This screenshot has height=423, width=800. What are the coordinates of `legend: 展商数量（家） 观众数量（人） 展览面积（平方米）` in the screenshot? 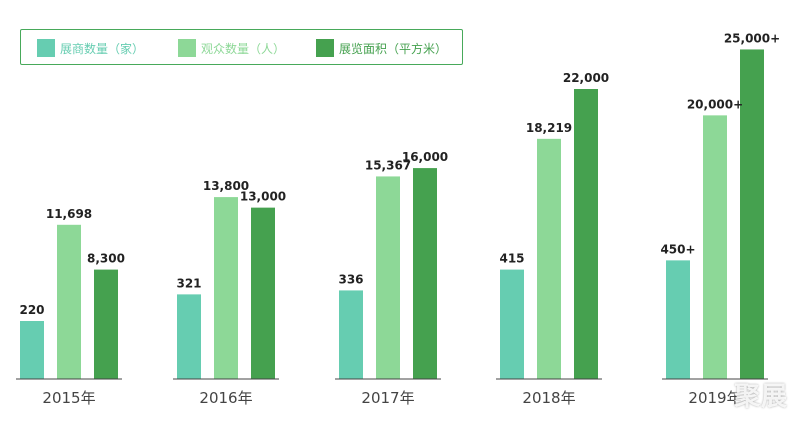 It's located at (241, 47).